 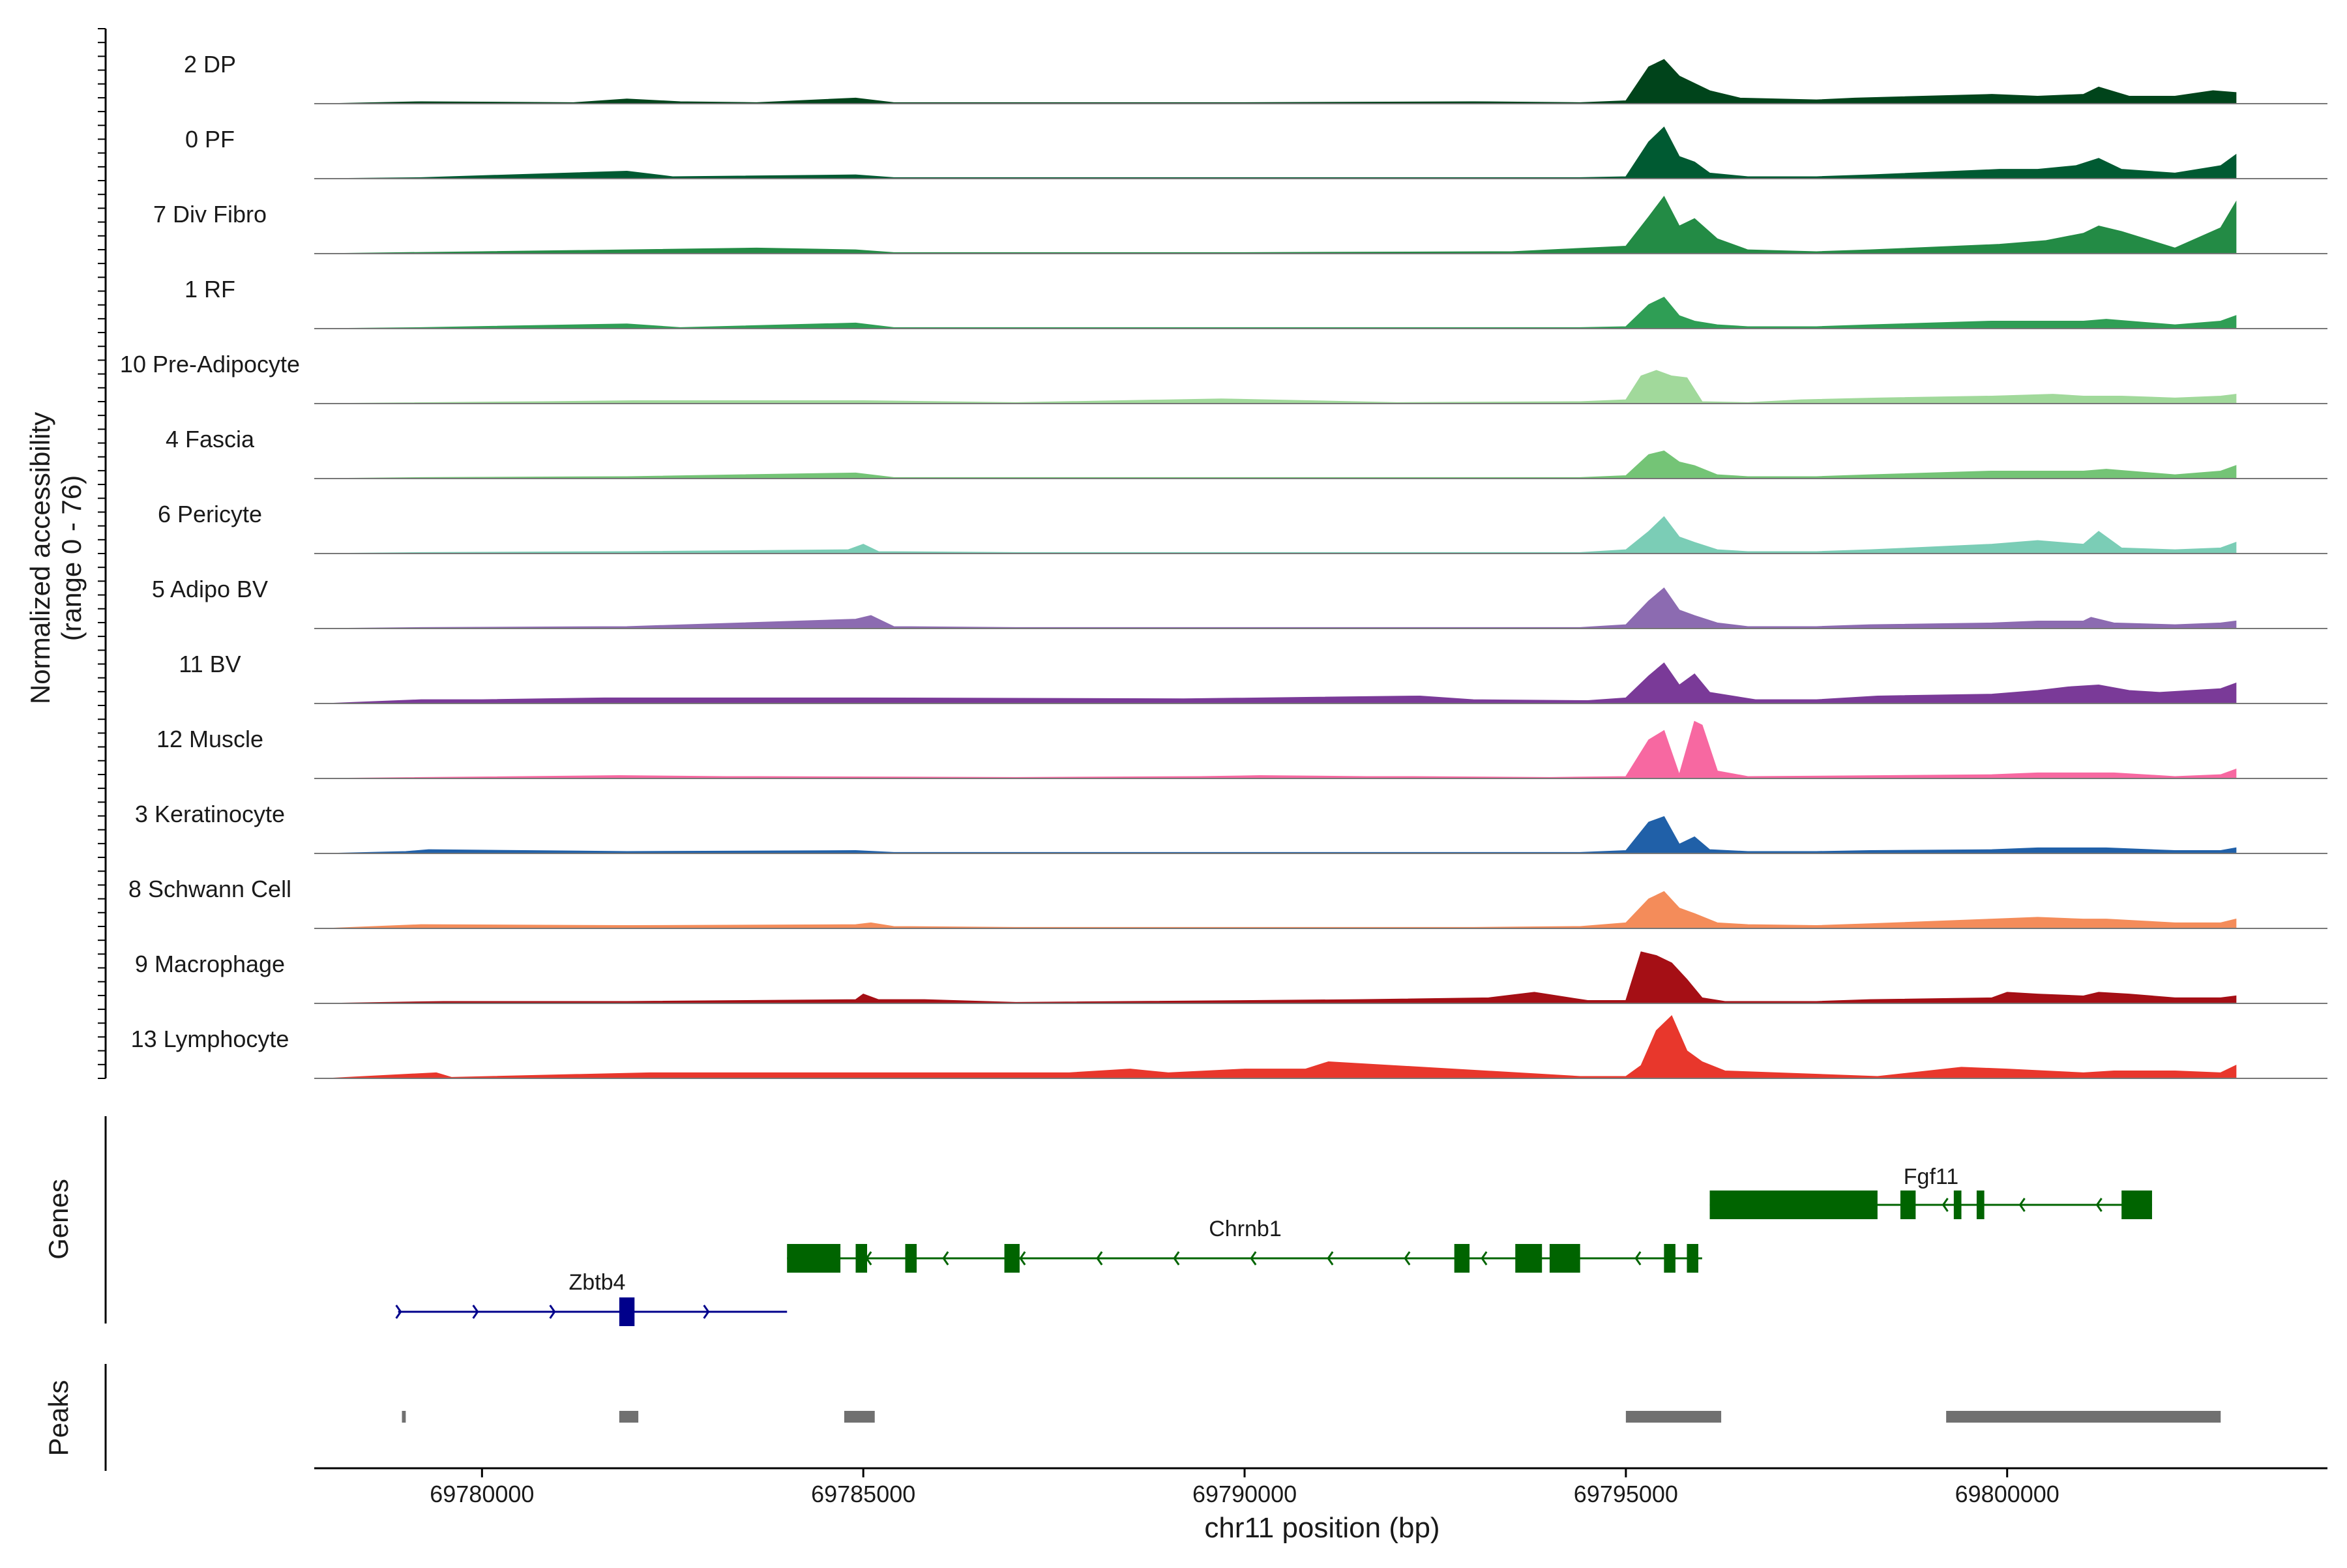 I want to click on track-label: 6 Pericyte, so click(x=210, y=514).